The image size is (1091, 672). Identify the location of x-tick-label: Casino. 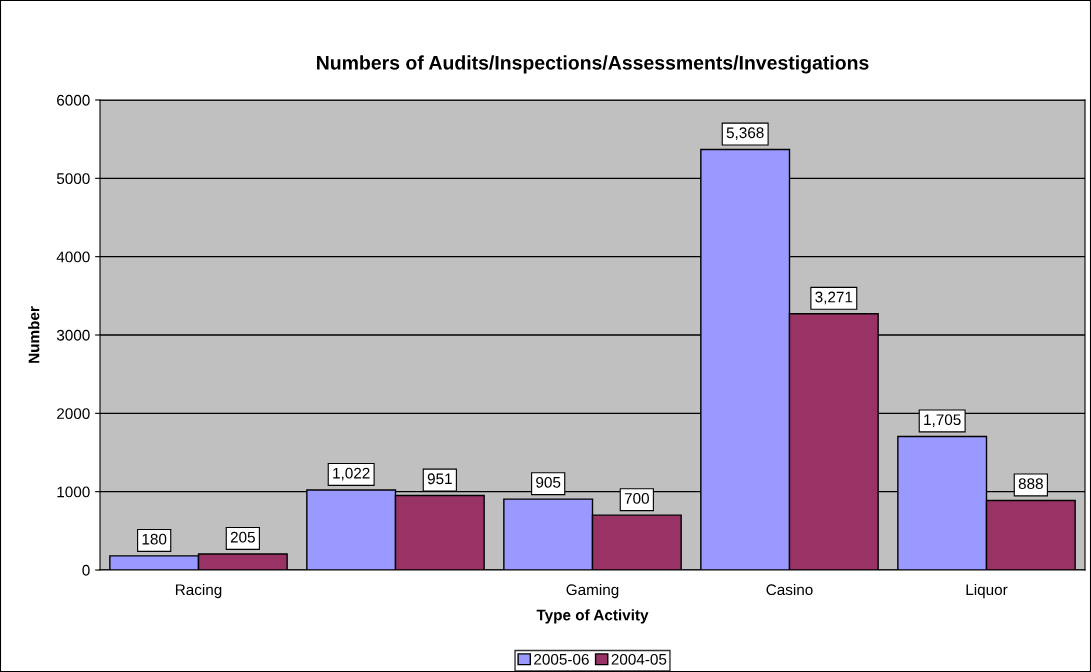
(789, 589).